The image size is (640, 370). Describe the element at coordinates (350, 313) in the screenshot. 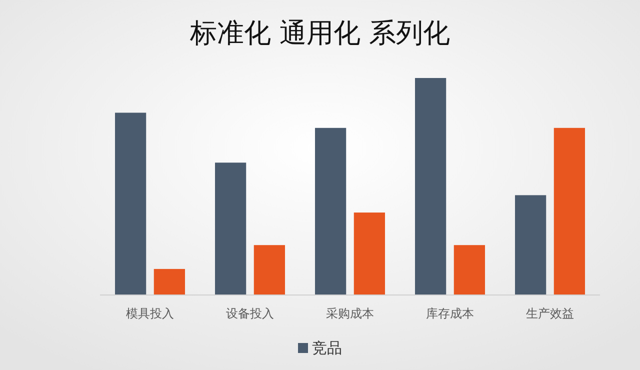

I see `x-tick-label: 采购成本` at that location.